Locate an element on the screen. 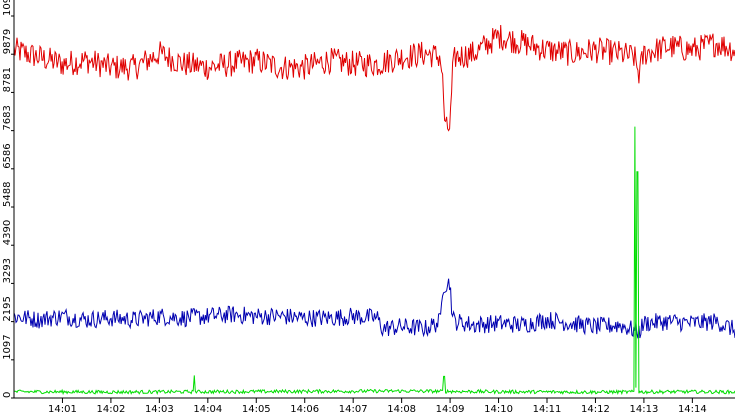  y-tick-label: 7683 is located at coordinates (7, 117).